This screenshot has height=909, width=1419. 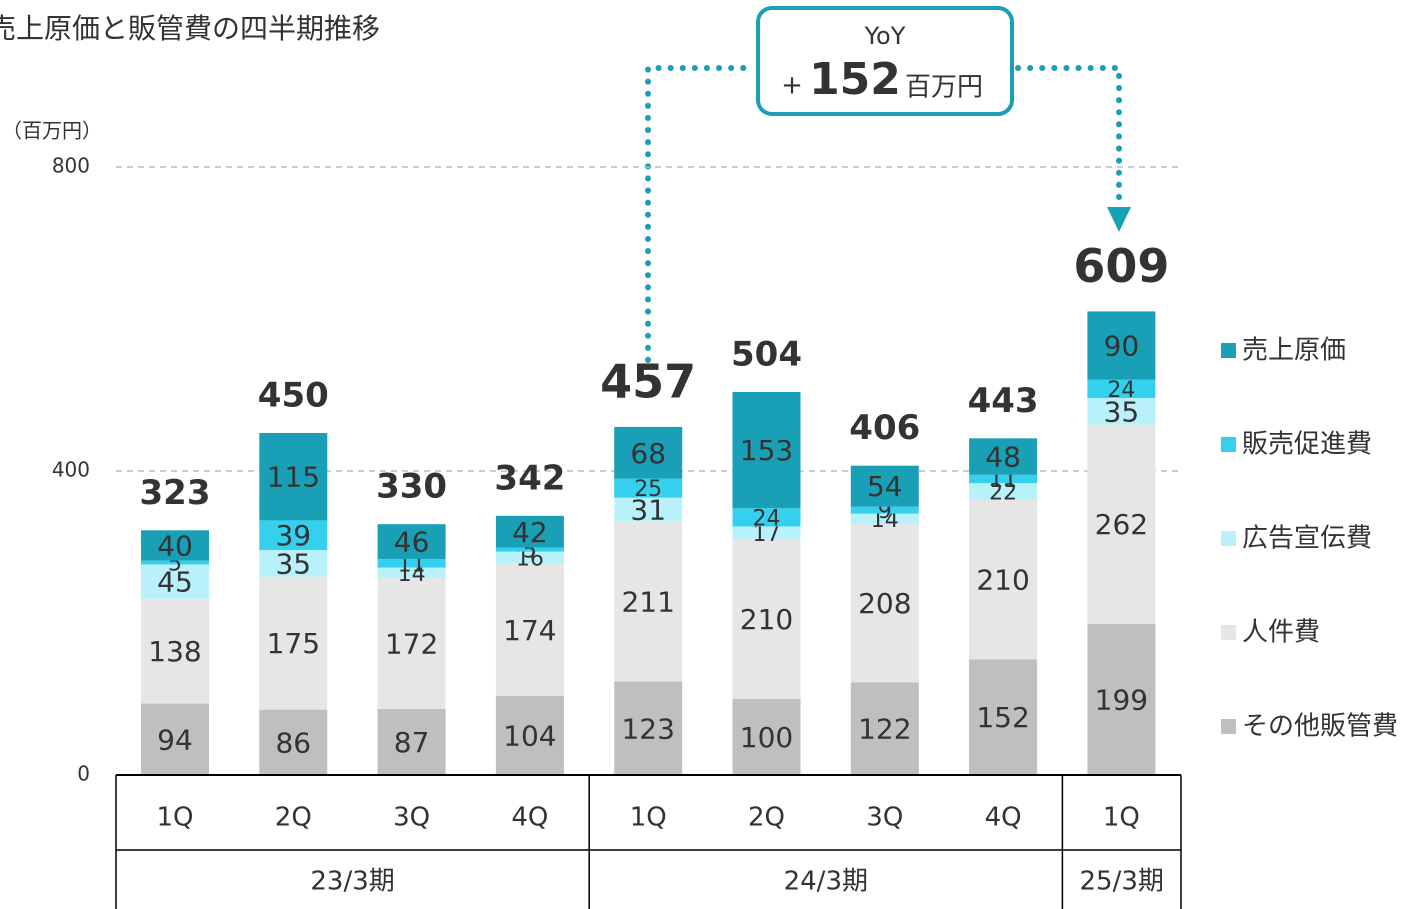 I want to click on annotation-box, so click(x=885, y=61).